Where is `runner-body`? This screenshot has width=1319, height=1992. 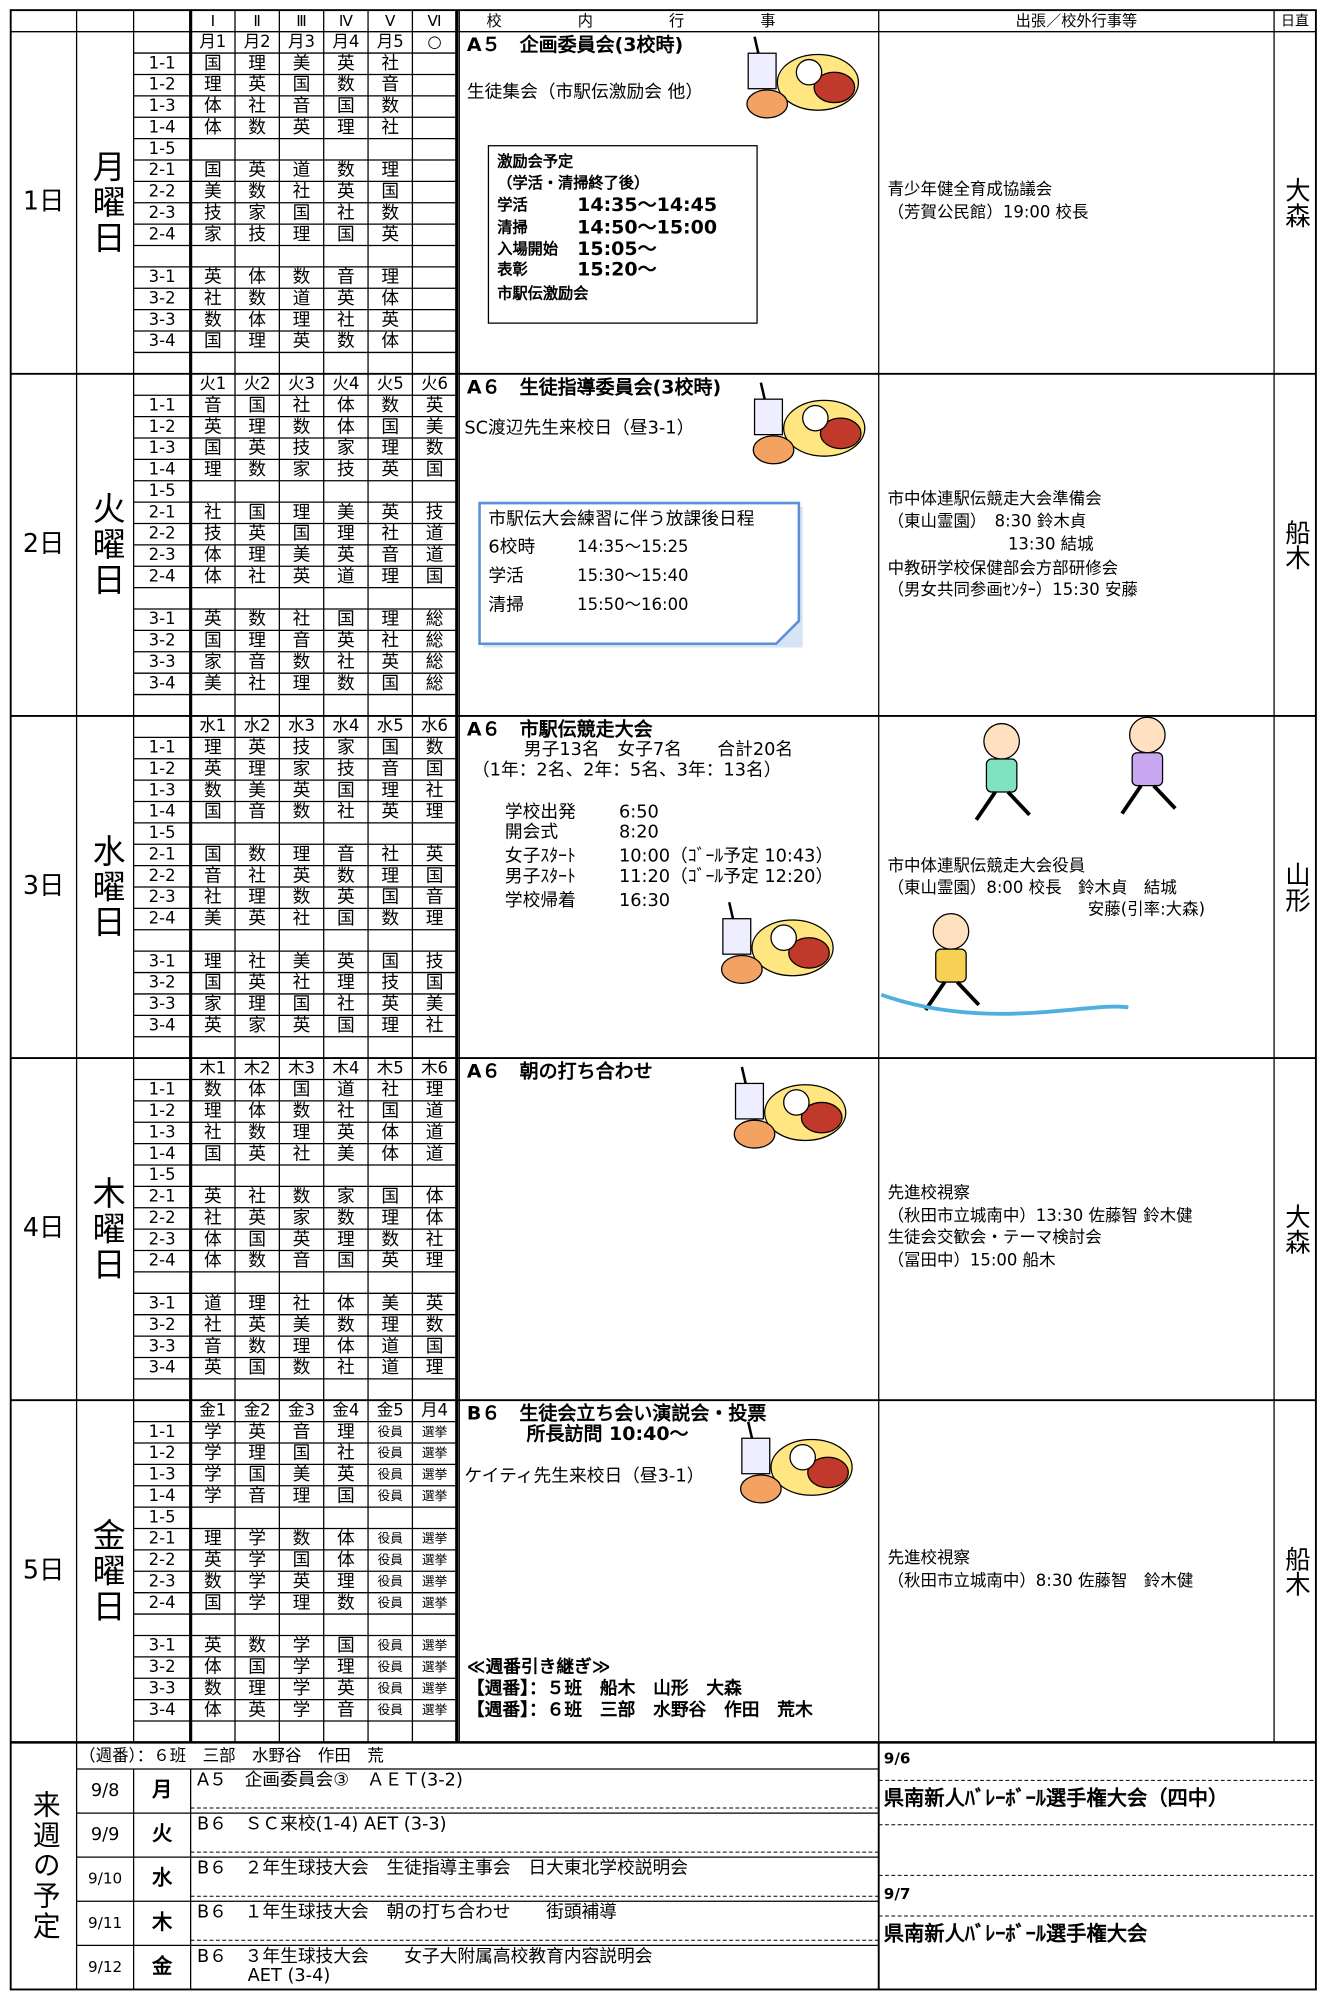
runner-body is located at coordinates (1001, 775).